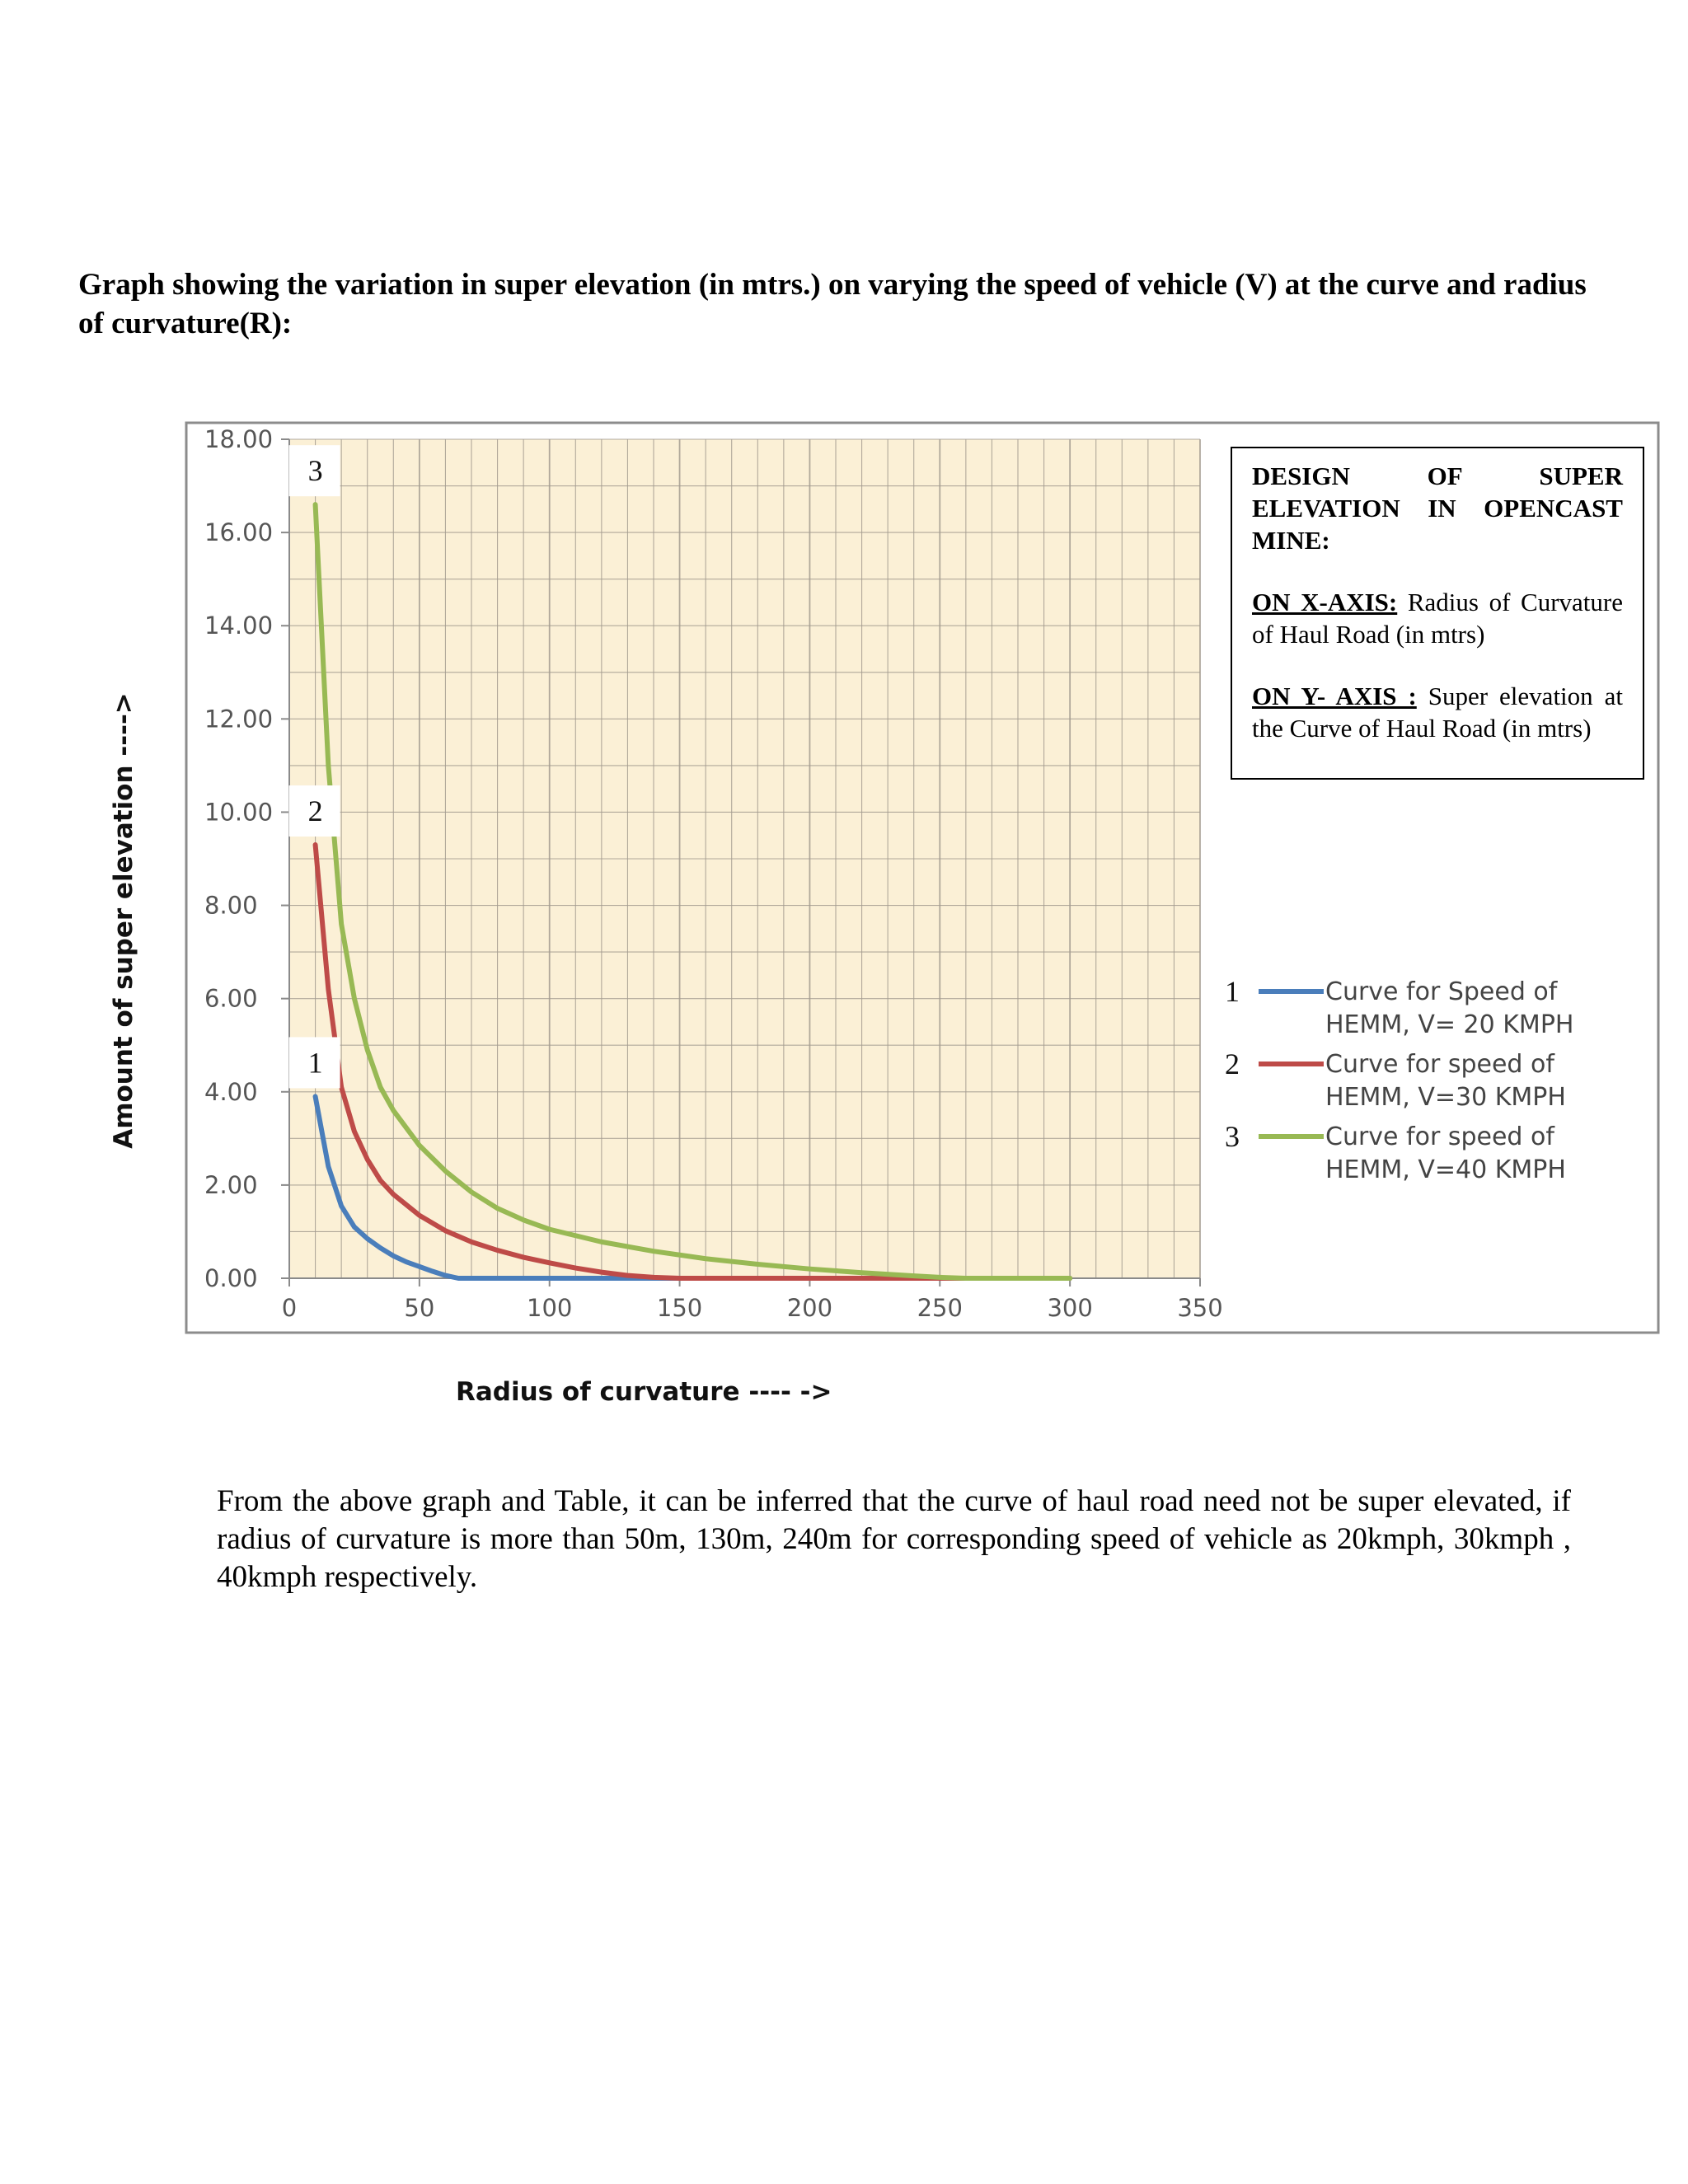  I want to click on x-tick-label: 50, so click(419, 1308).